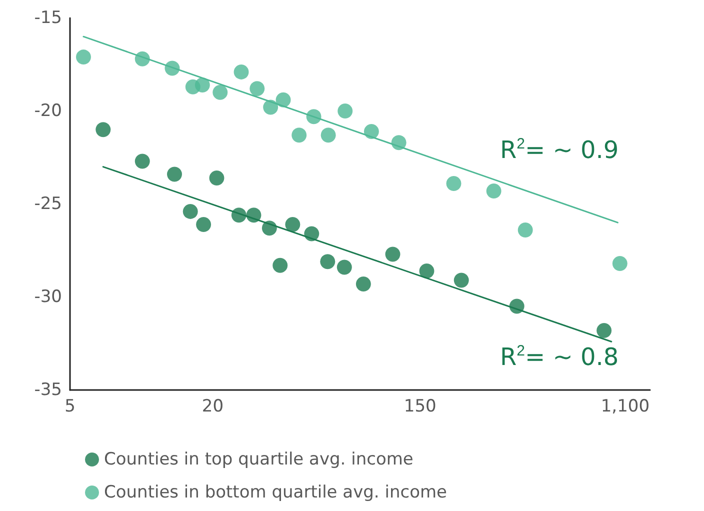 This screenshot has height=511, width=704. I want to click on legend-label: Counties in top quartile avg. income, so click(259, 460).